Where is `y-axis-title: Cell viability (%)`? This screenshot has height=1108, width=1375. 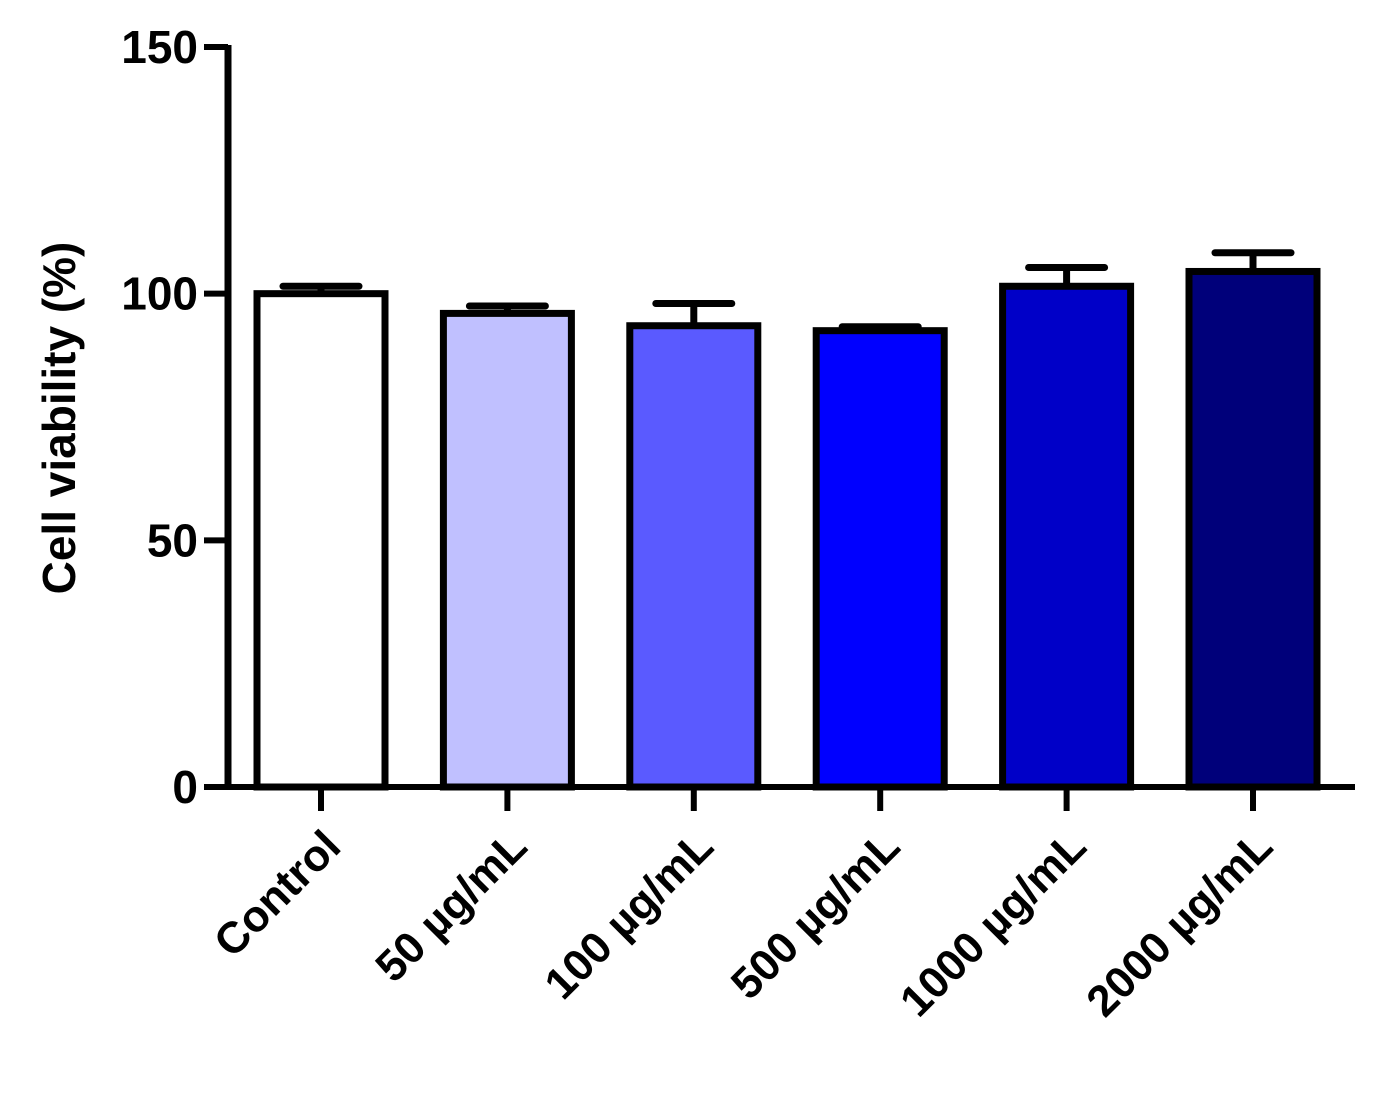 y-axis-title: Cell viability (%) is located at coordinates (59, 418).